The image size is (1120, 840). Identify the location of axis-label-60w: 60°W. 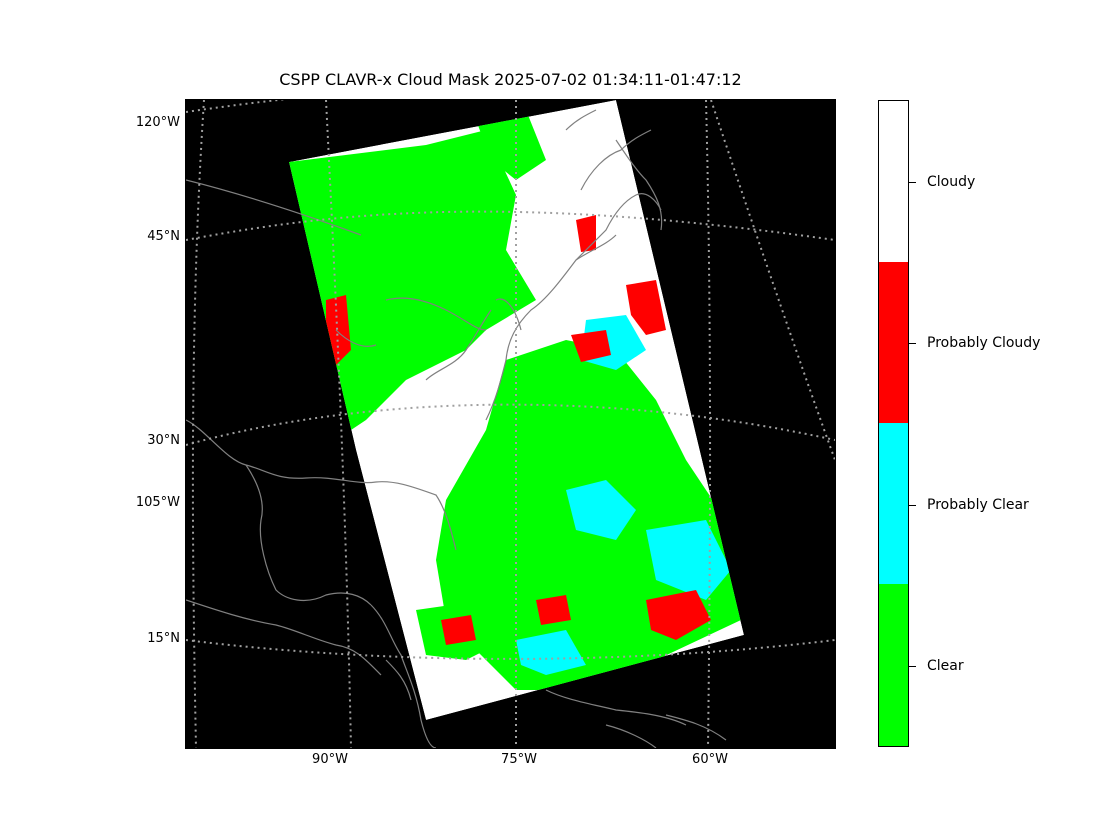
(710, 759).